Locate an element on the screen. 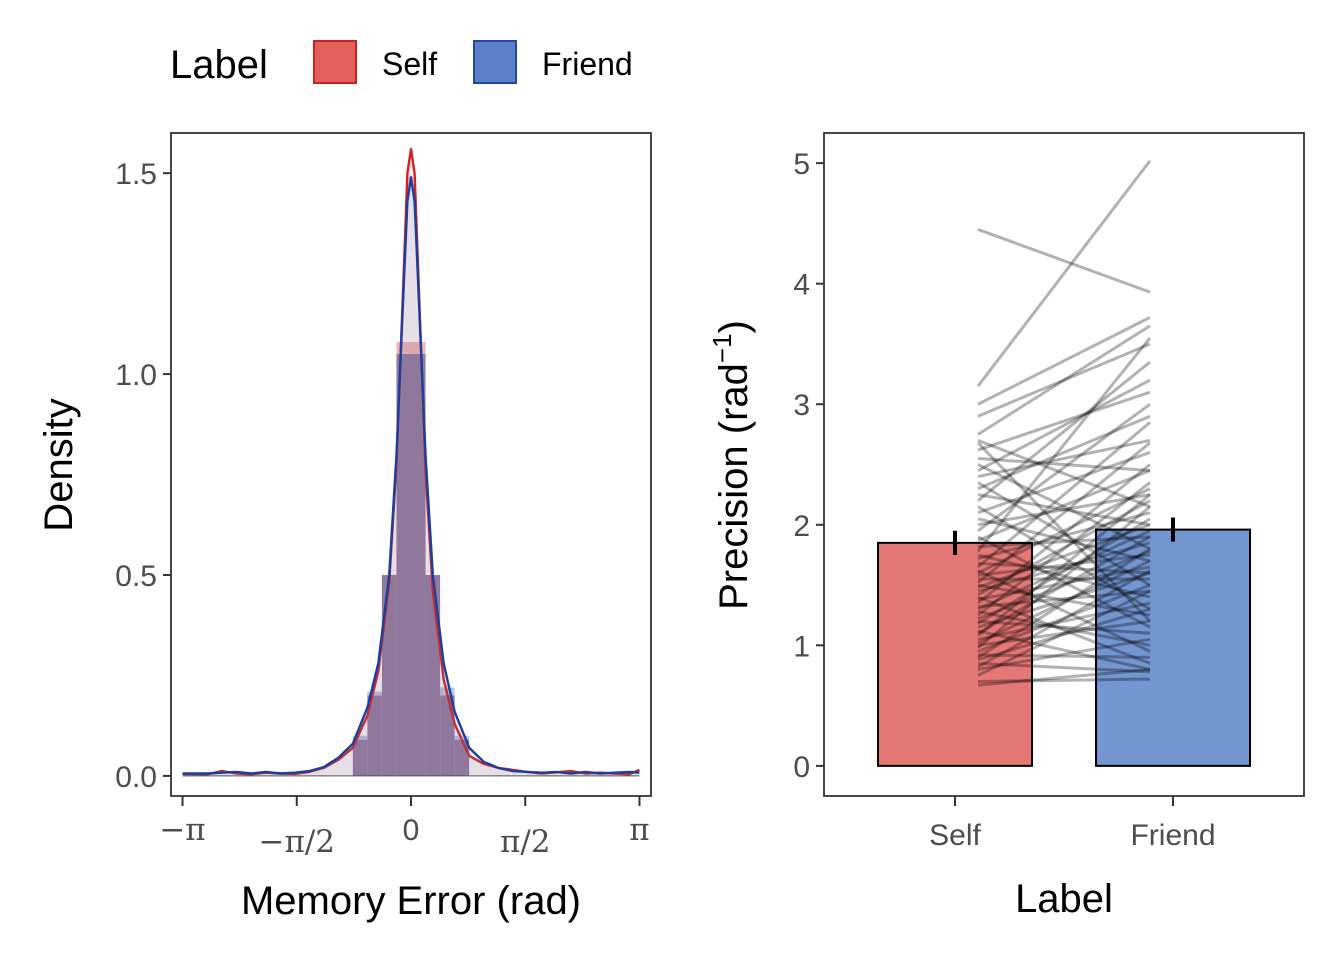  legend-label-friend: Friend is located at coordinates (587, 64).